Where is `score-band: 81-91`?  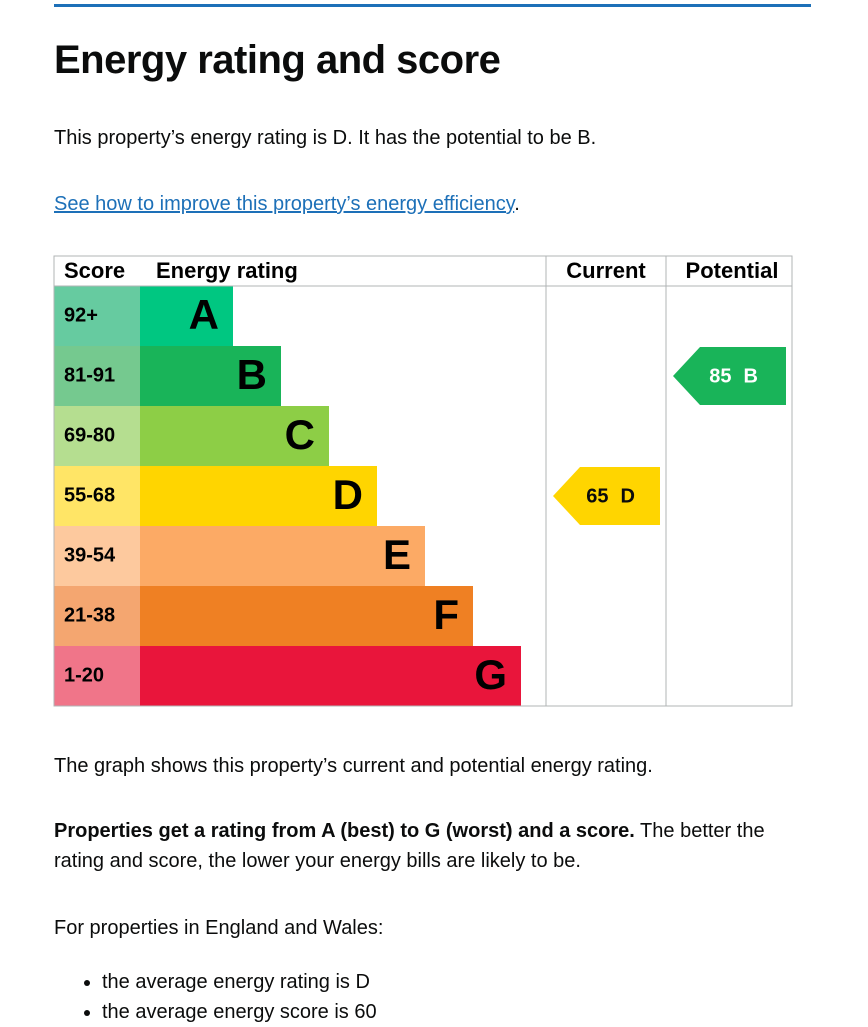
score-band: 81-91 is located at coordinates (89, 375).